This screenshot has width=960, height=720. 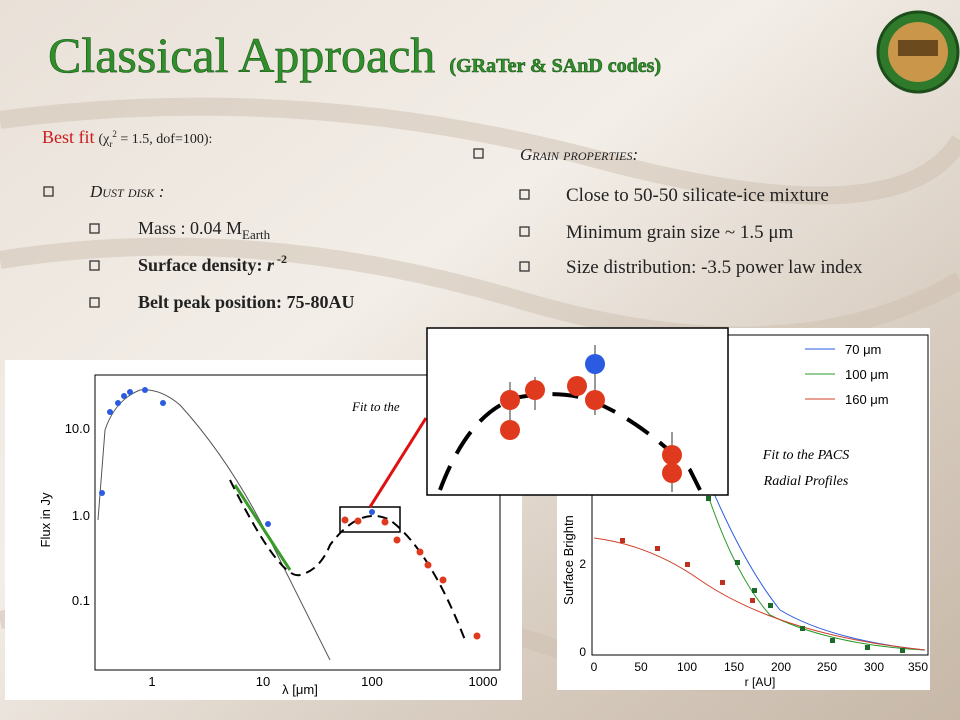 I want to click on x-tick-label: 200, so click(x=781, y=667).